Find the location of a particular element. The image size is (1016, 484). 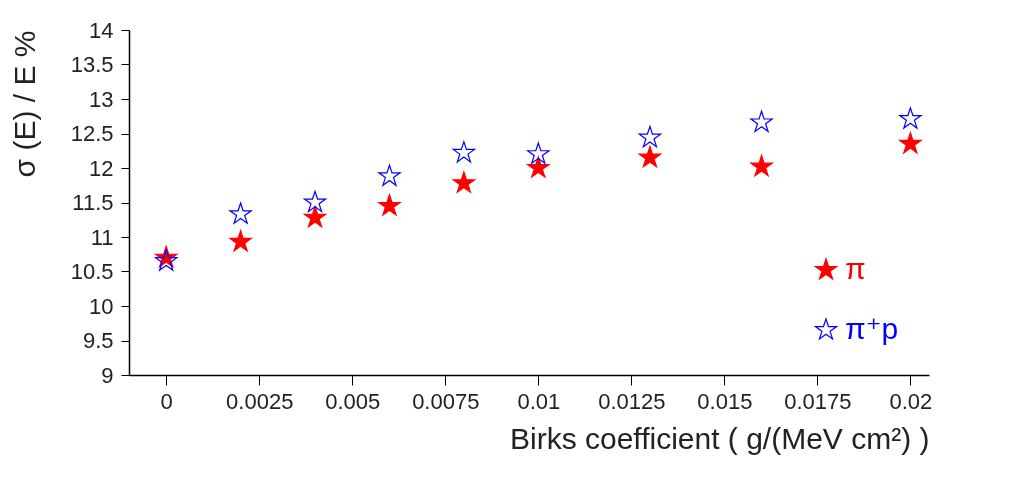

y-tick-label: 9 is located at coordinates (107, 375).